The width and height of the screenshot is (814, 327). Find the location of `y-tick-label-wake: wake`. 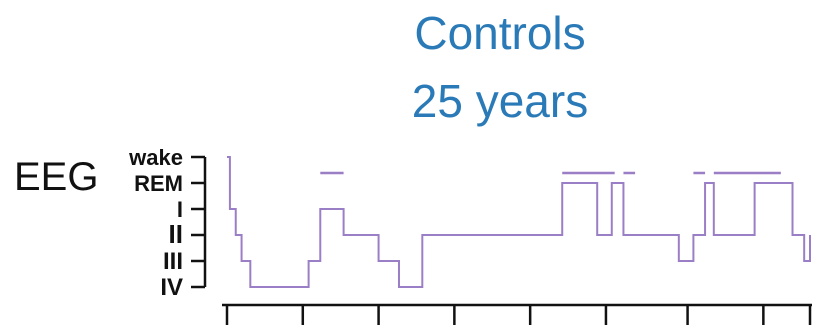

y-tick-label-wake: wake is located at coordinates (155, 157).